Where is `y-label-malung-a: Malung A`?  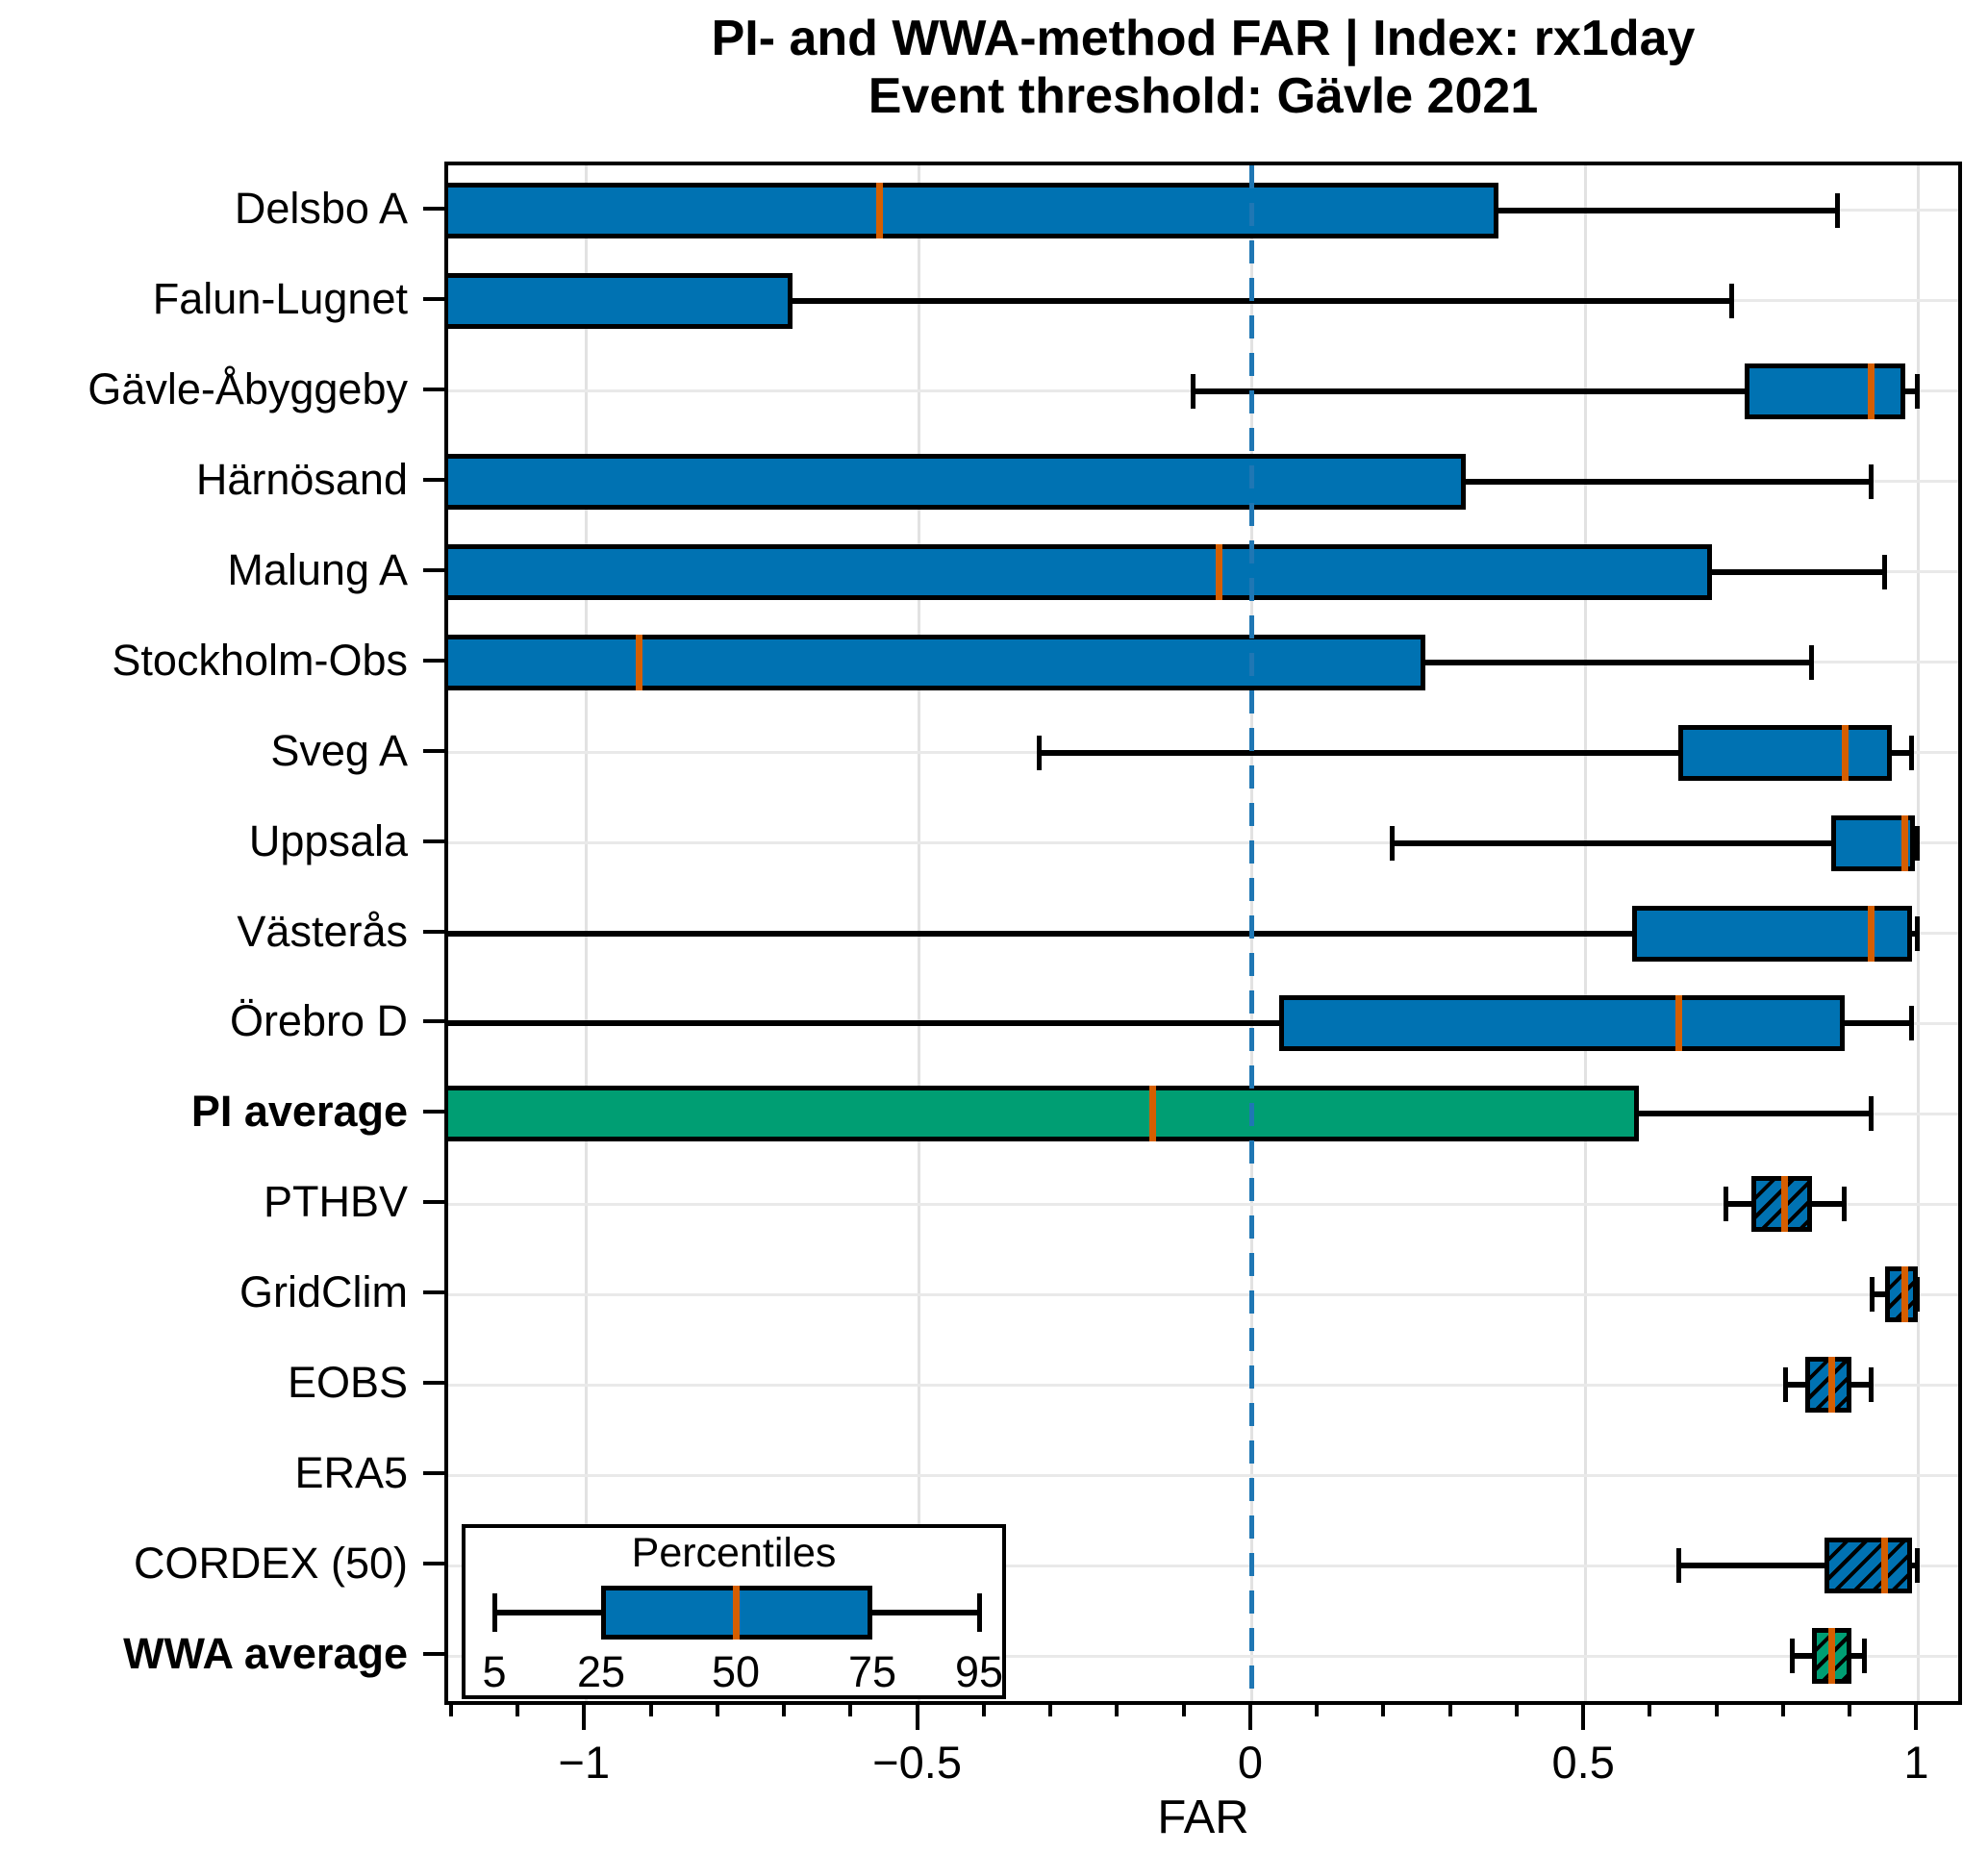
y-label-malung-a: Malung A is located at coordinates (317, 569).